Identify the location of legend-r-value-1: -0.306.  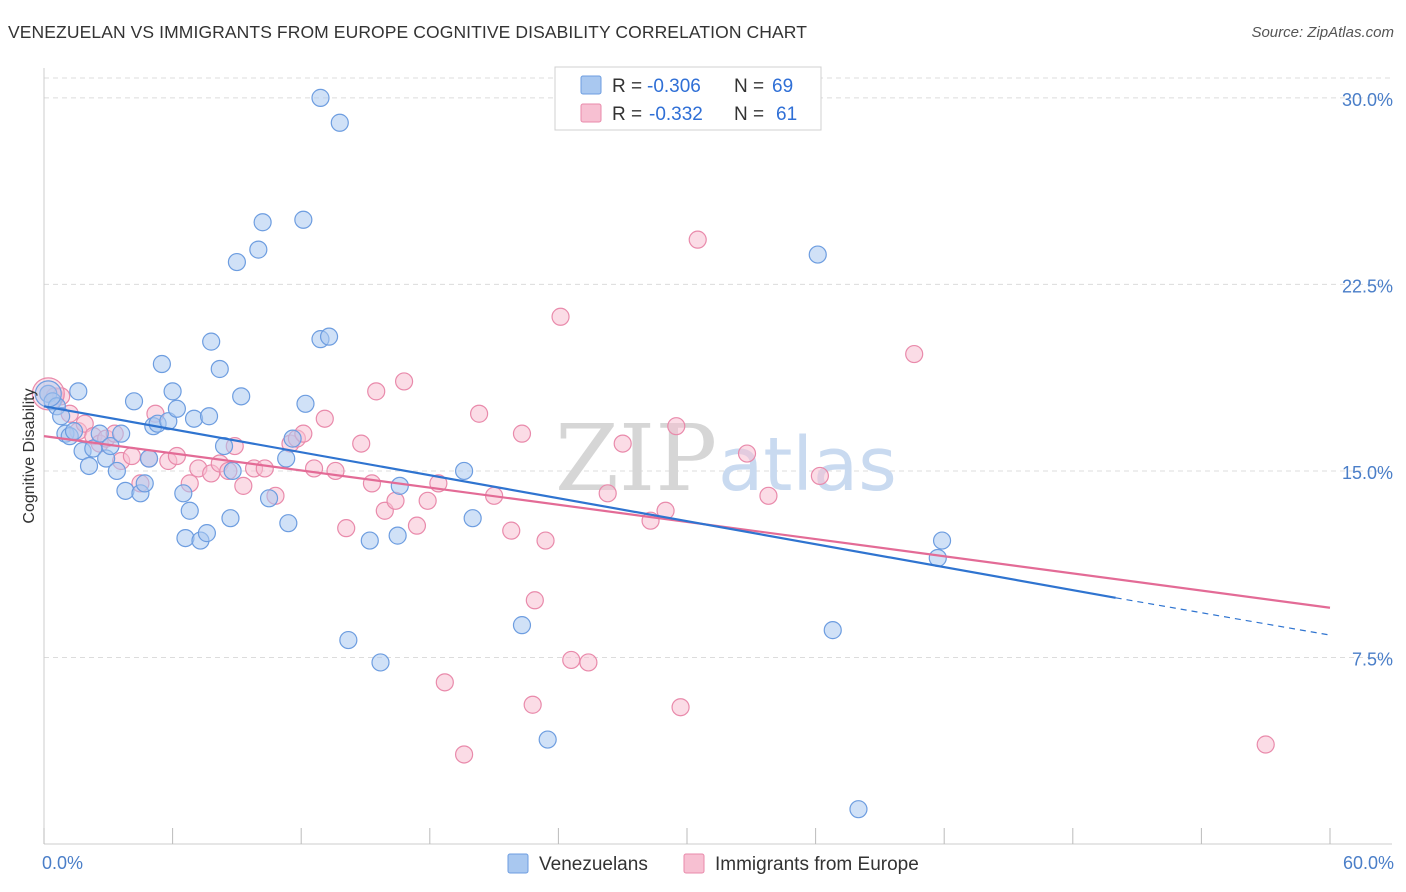
(674, 86).